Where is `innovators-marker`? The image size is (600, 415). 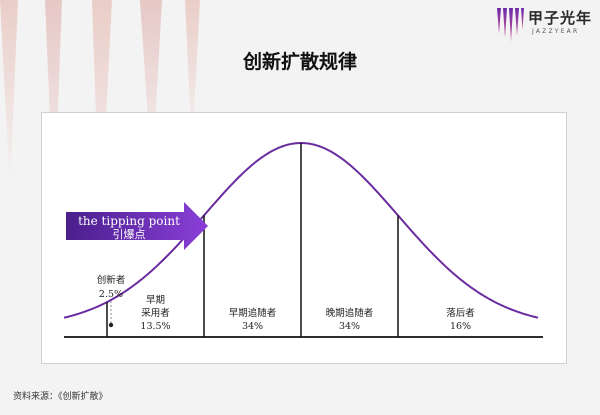 innovators-marker is located at coordinates (111, 325).